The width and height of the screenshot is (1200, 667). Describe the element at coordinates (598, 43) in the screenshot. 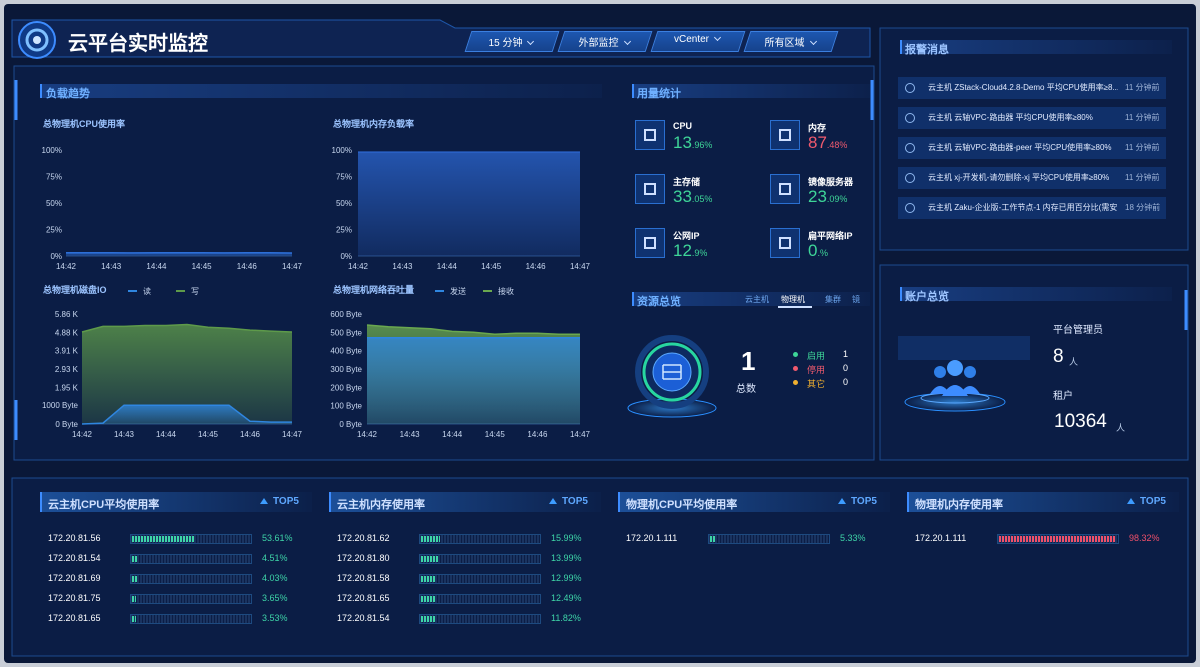

I see `filter-text: 外部监控` at that location.